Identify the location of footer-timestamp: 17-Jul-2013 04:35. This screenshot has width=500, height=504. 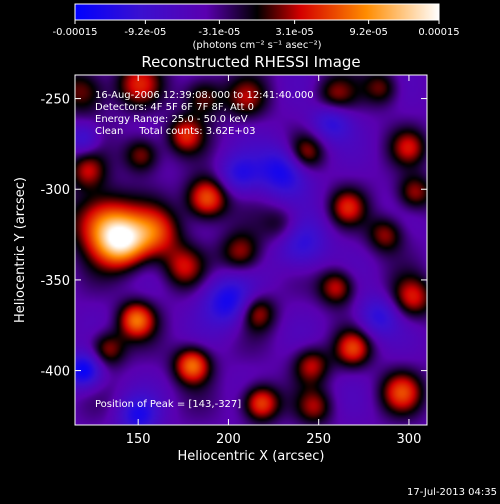
(452, 492).